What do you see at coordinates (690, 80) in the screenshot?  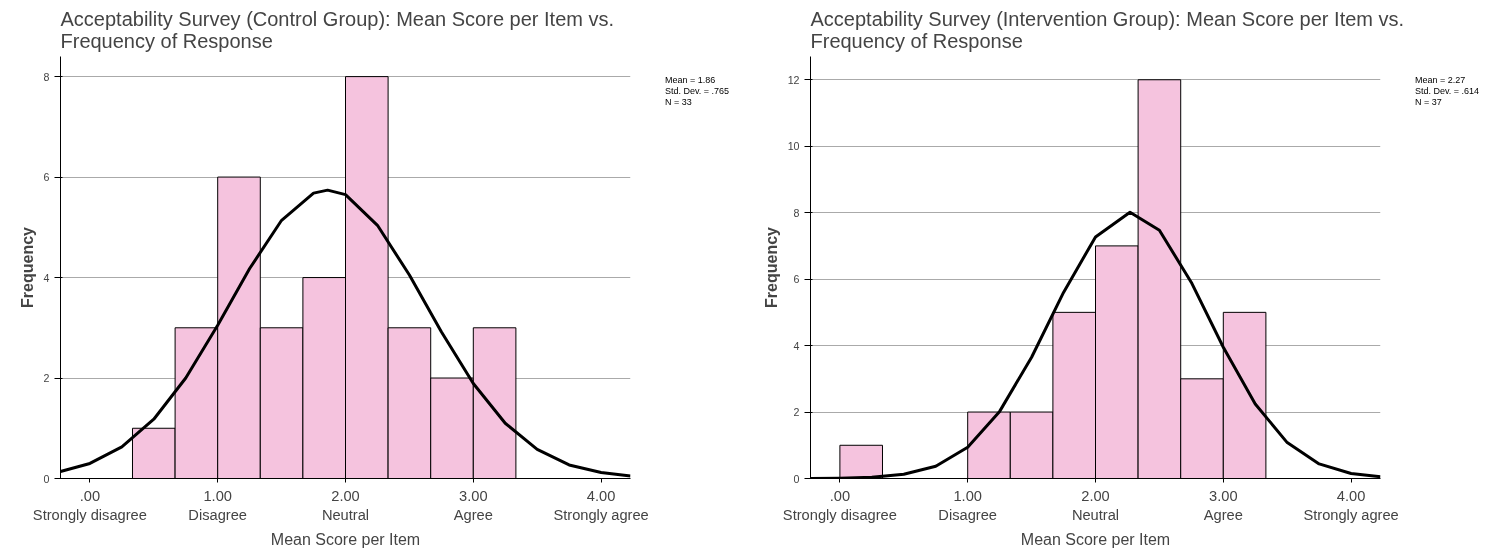 I see `text: Mean = 1.86` at bounding box center [690, 80].